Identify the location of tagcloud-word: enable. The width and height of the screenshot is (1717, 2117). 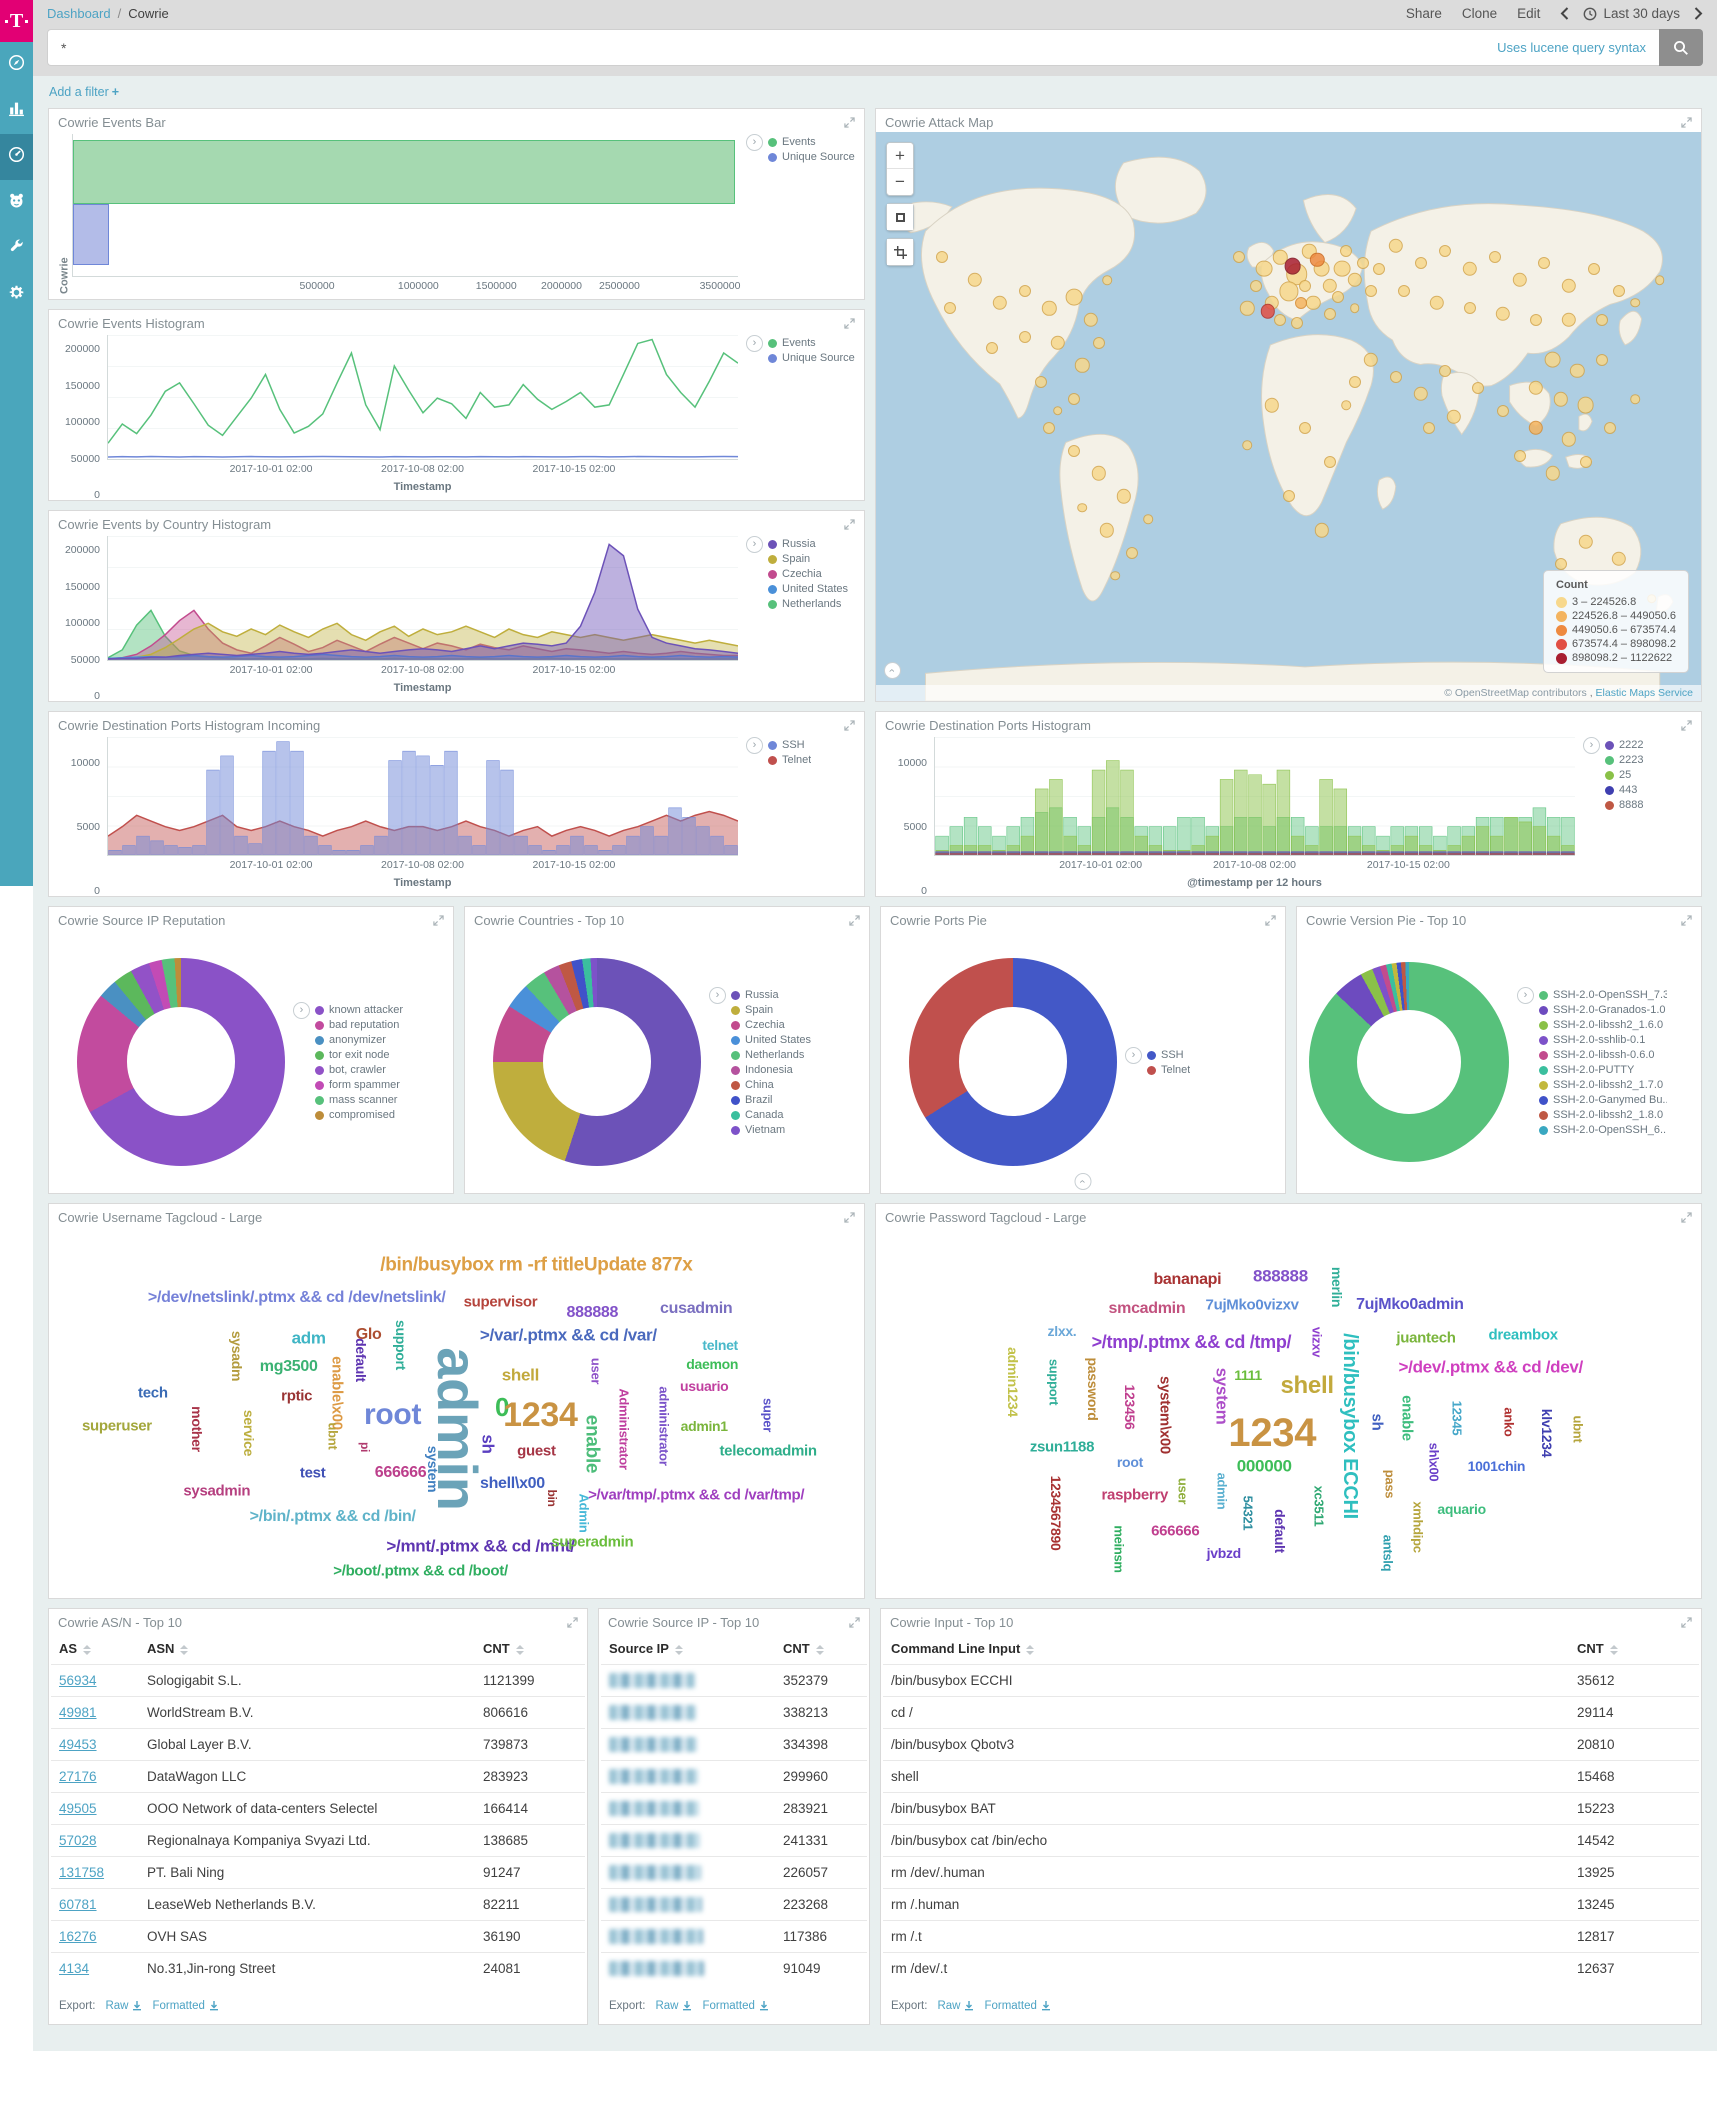
(592, 1443).